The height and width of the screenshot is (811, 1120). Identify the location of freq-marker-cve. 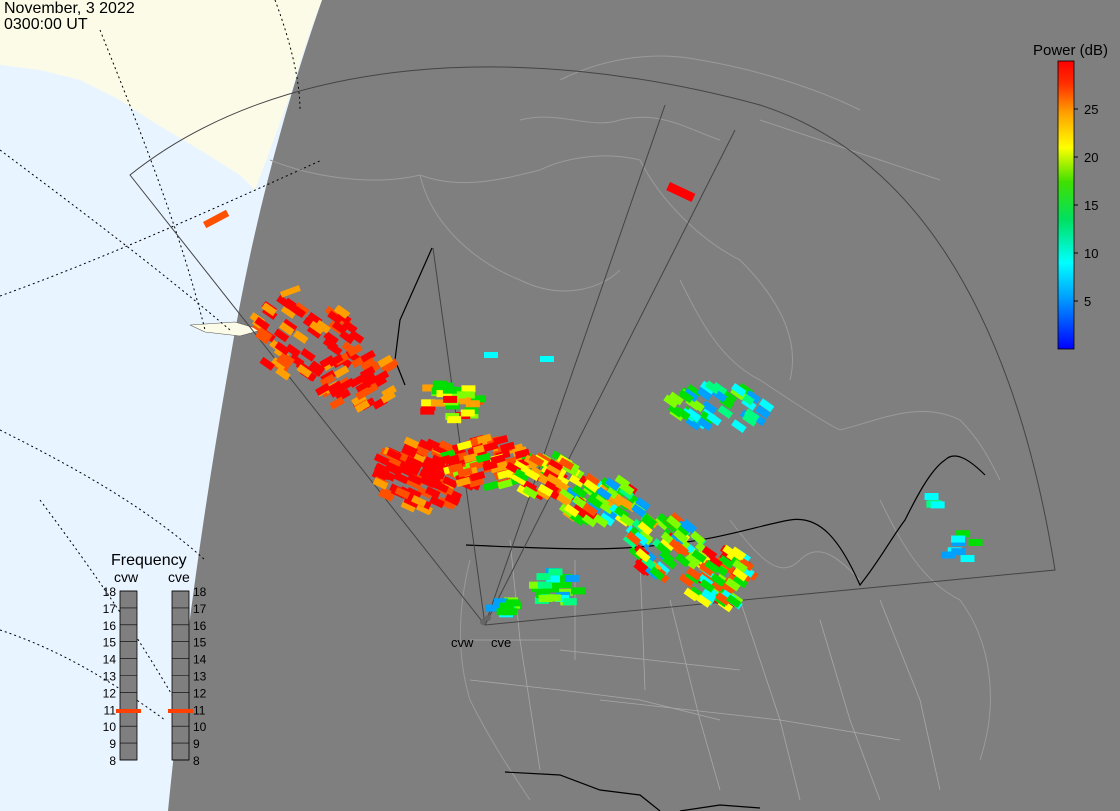
(180, 710).